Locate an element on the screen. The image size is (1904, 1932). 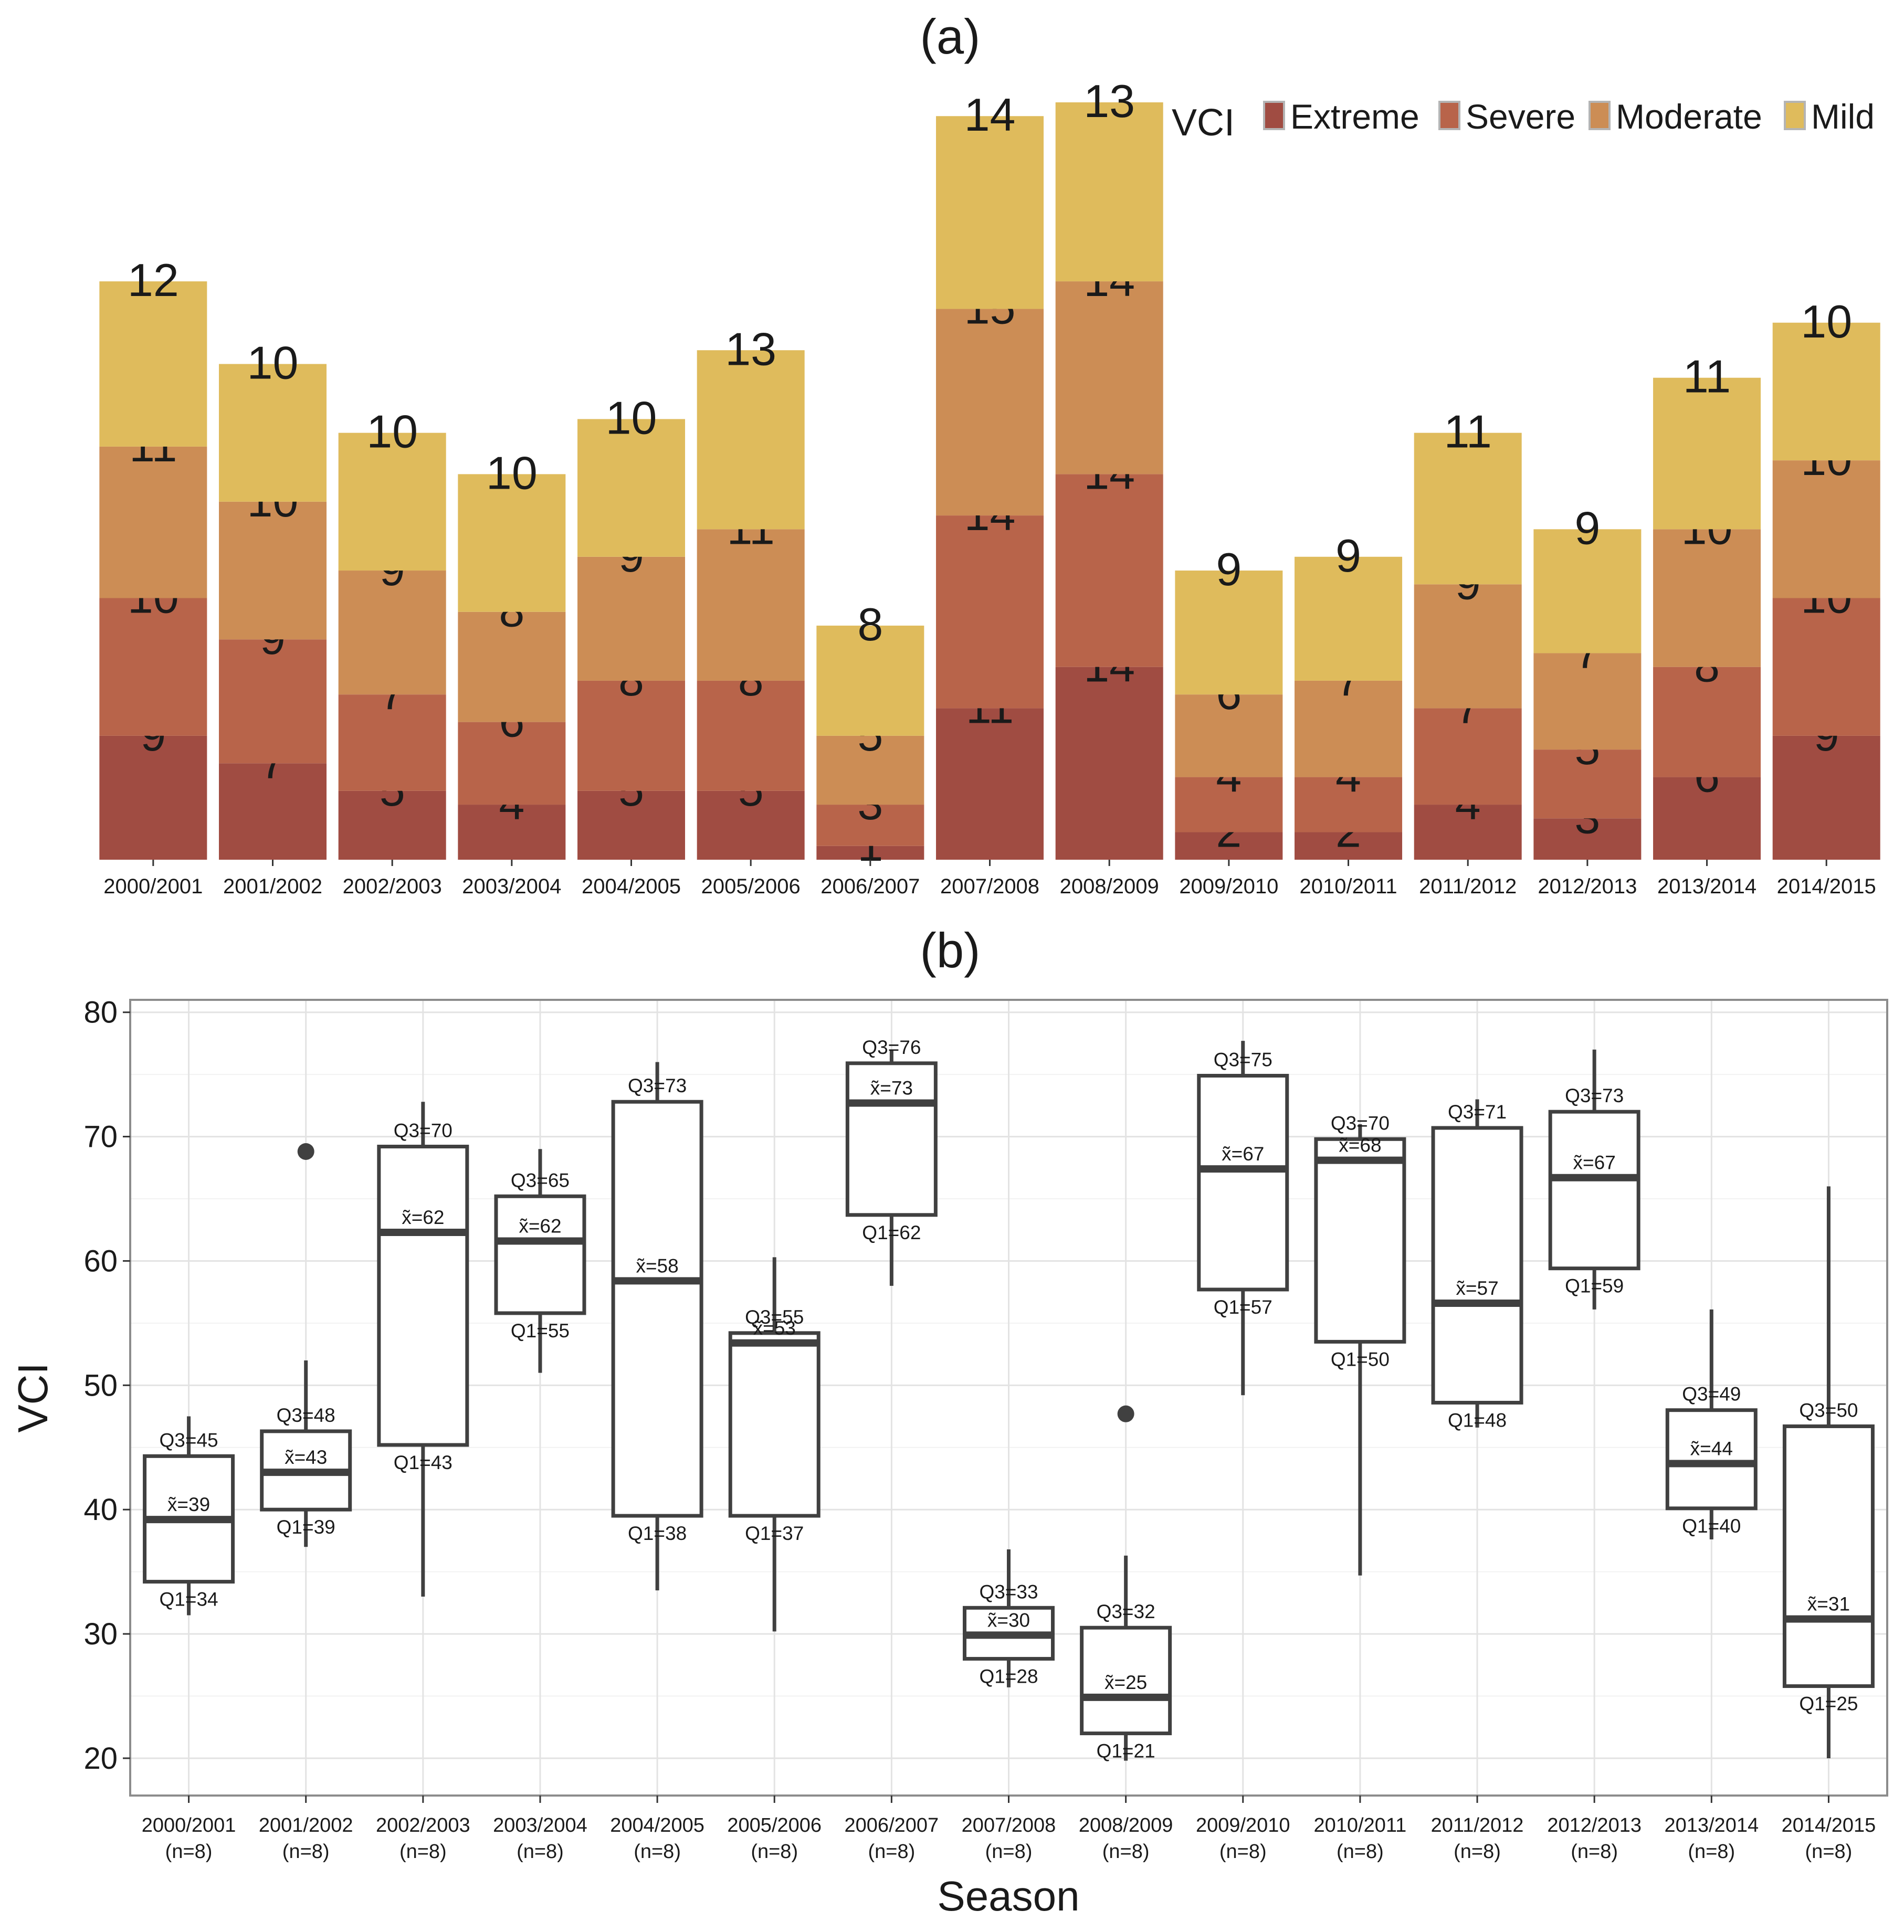
legend-key-extreme is located at coordinates (1274, 115).